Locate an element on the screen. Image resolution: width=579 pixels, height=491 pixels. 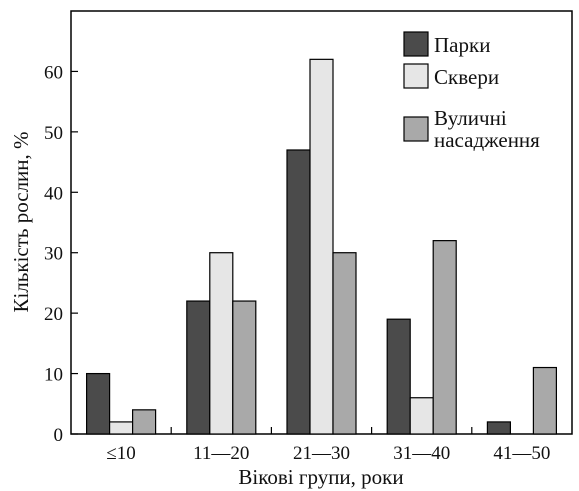
x-tick-label: 41—50 is located at coordinates (521, 453).